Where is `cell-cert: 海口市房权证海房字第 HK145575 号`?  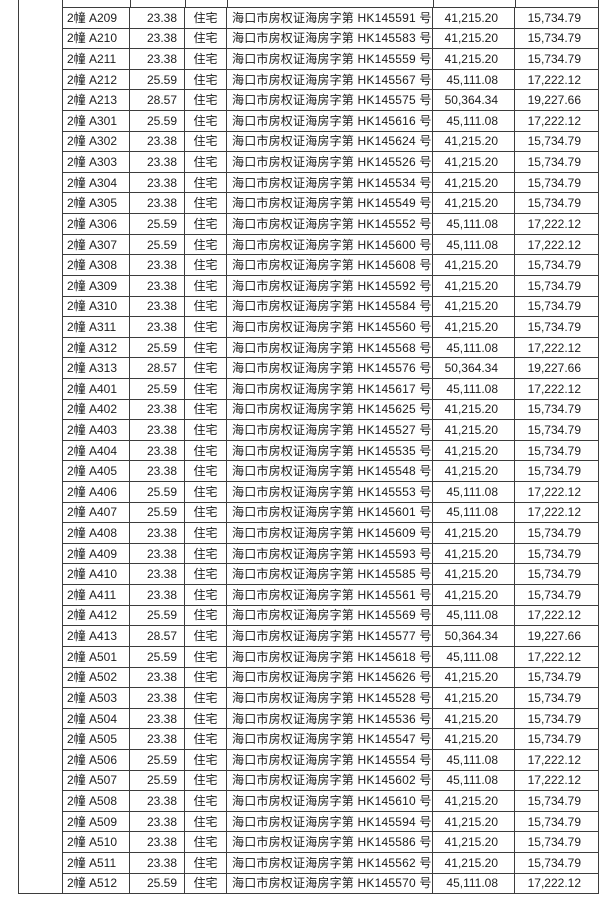
cell-cert: 海口市房权证海房字第 HK145575 号 is located at coordinates (330, 100).